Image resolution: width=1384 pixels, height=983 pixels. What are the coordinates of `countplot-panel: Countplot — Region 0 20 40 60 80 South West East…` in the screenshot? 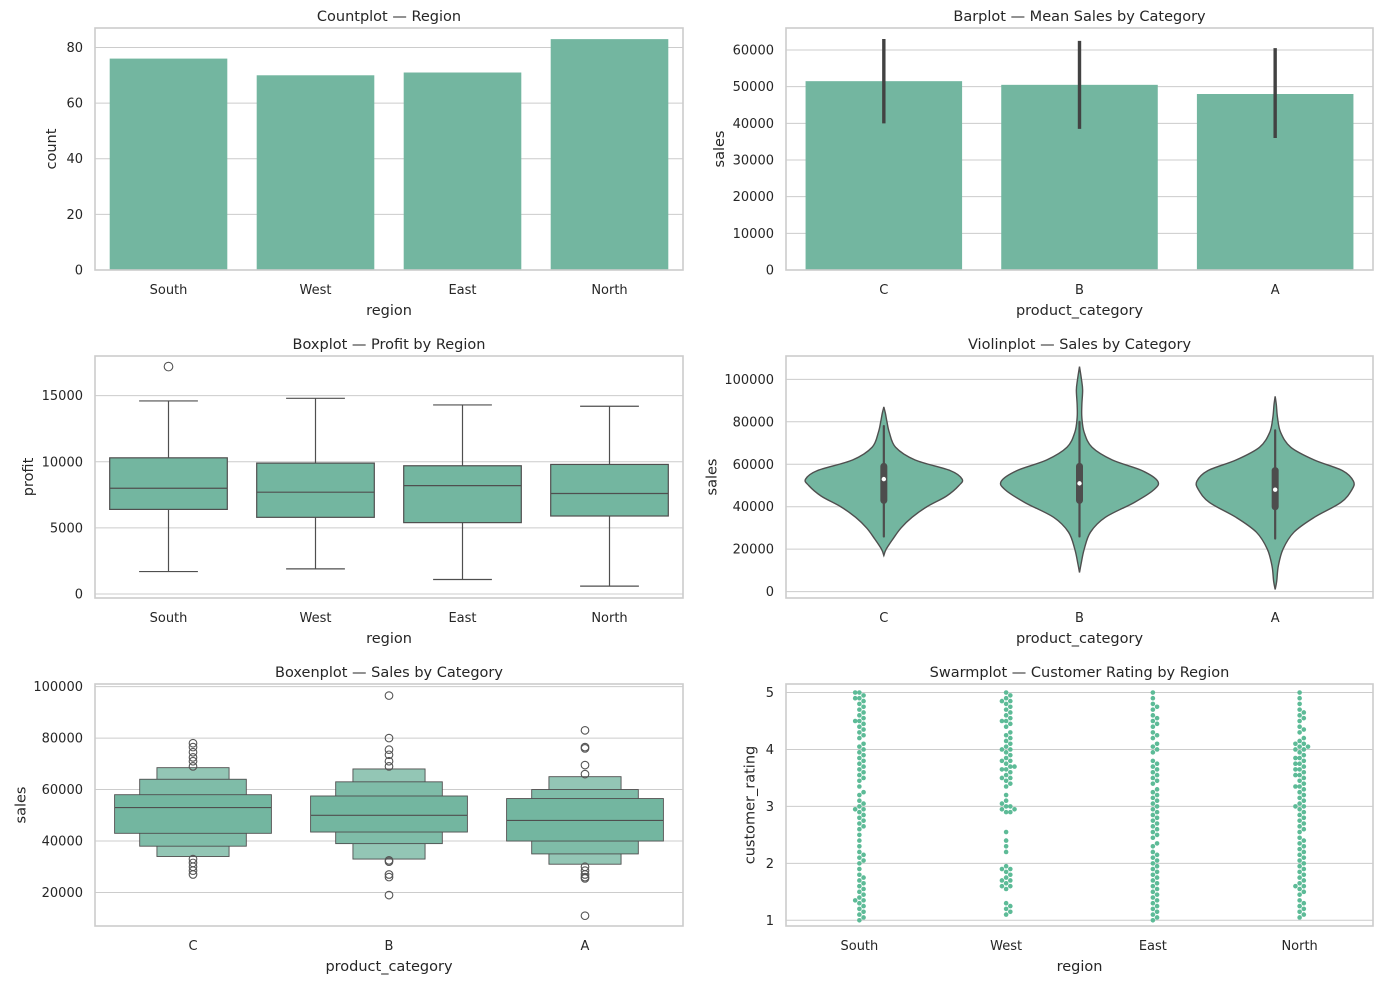 It's located at (364, 164).